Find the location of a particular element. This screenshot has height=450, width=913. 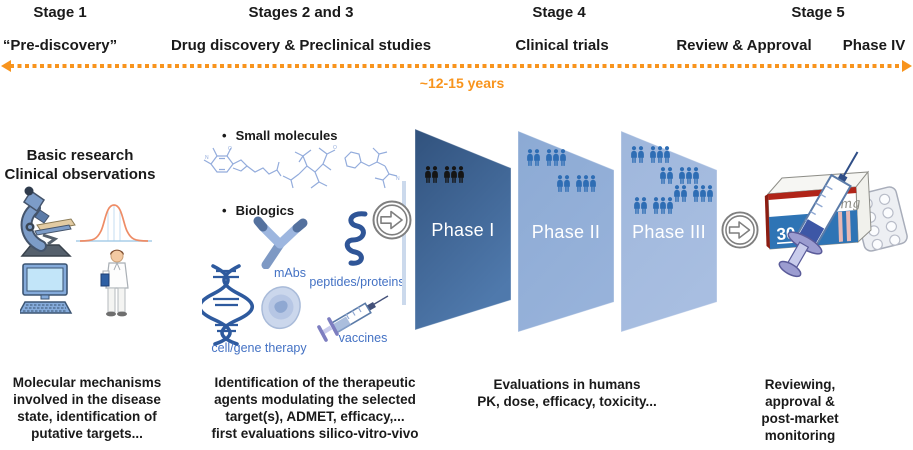

scientist-icon is located at coordinates (114, 283).